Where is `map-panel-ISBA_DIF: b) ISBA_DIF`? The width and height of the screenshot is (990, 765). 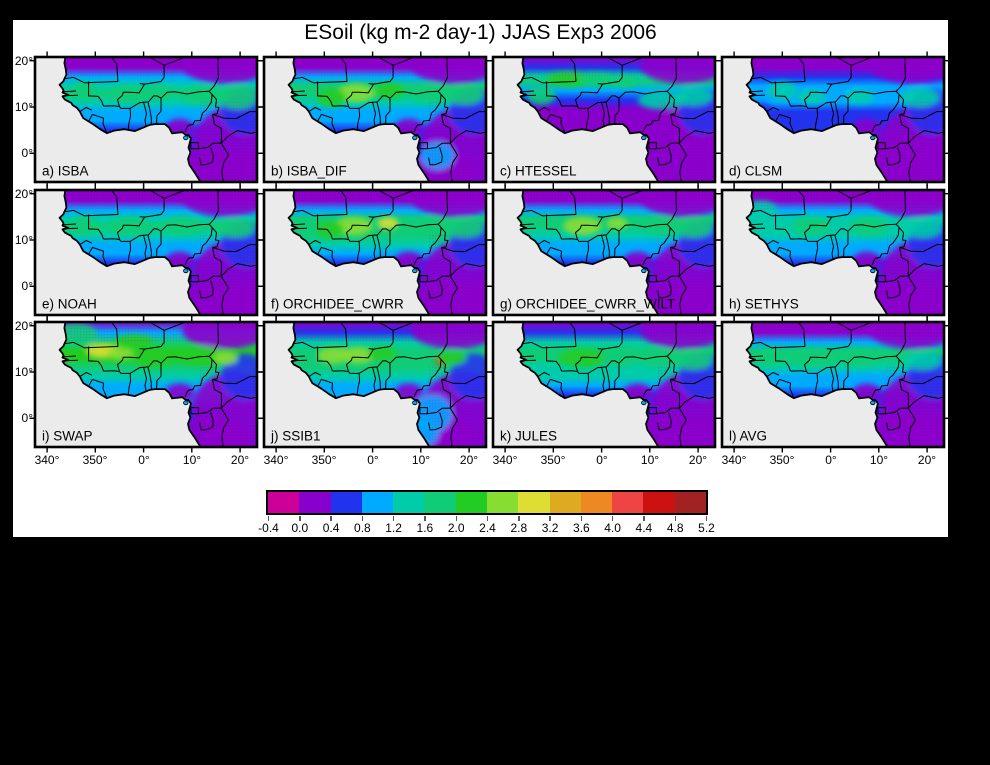 map-panel-ISBA_DIF: b) ISBA_DIF is located at coordinates (375, 119).